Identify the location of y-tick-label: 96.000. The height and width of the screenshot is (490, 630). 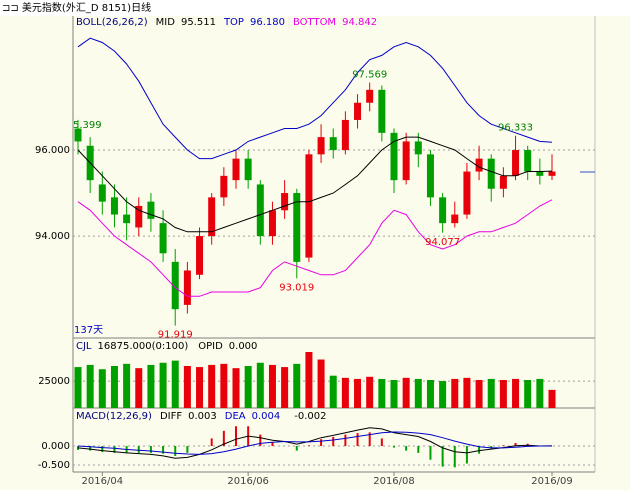
(52, 150).